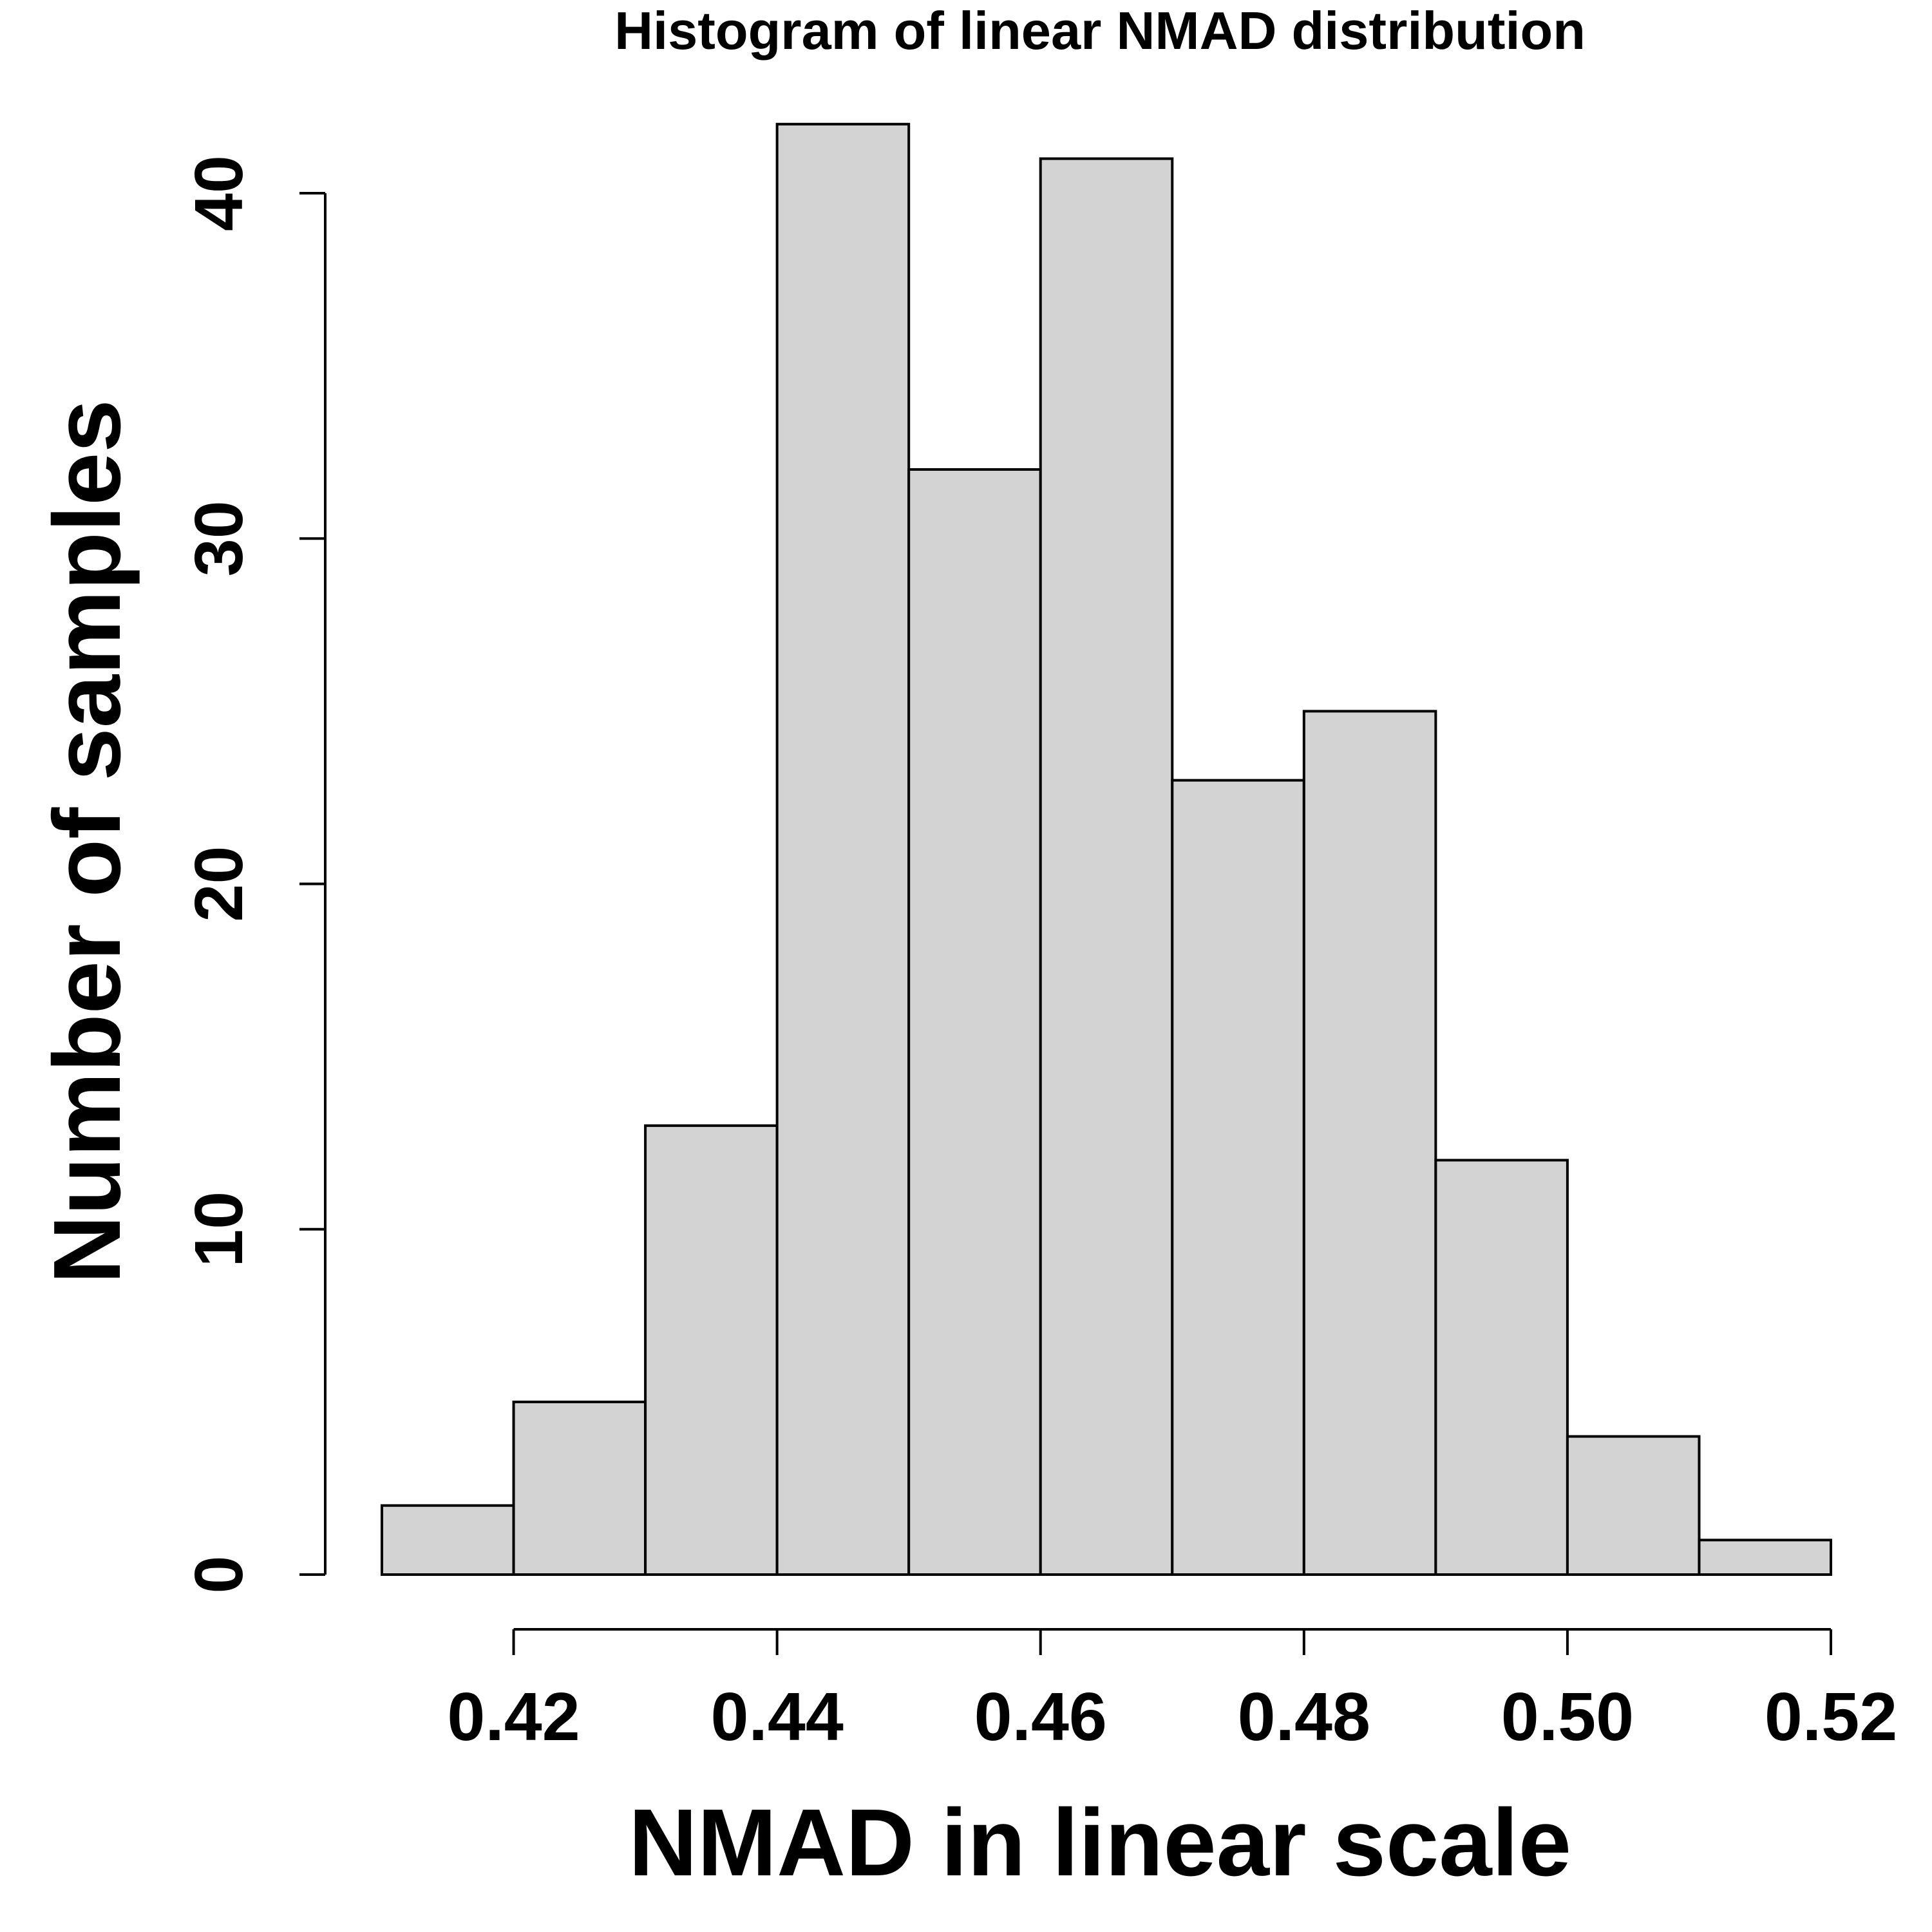 The width and height of the screenshot is (1932, 1932). I want to click on x-tick-label-2: 0.46, so click(1040, 1717).